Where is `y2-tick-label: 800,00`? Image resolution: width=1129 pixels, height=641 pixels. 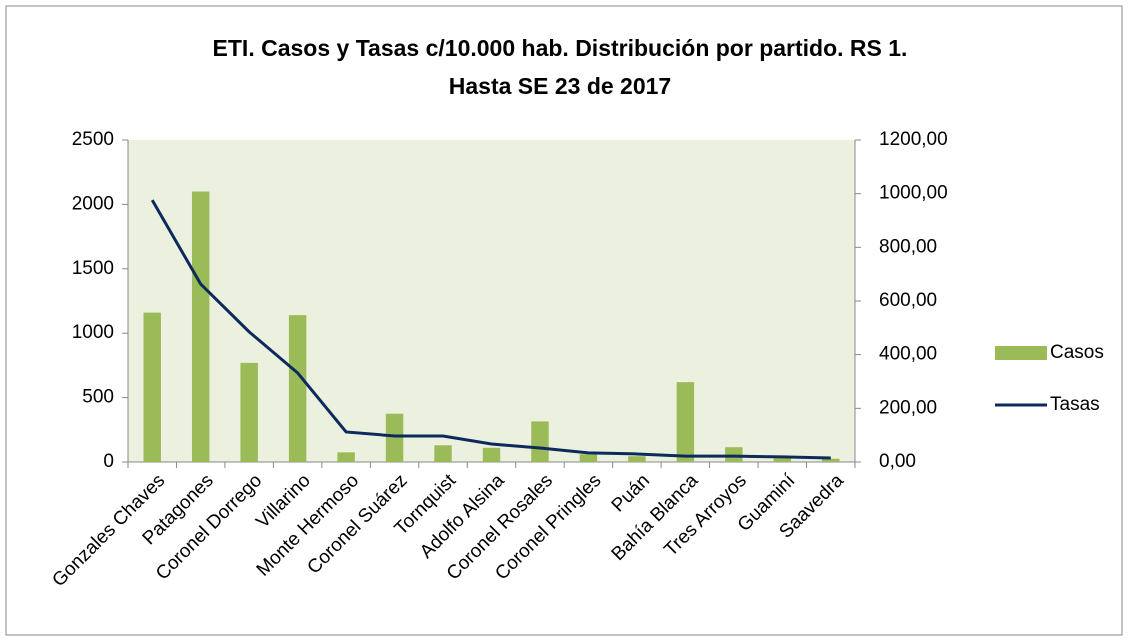
y2-tick-label: 800,00 is located at coordinates (908, 246).